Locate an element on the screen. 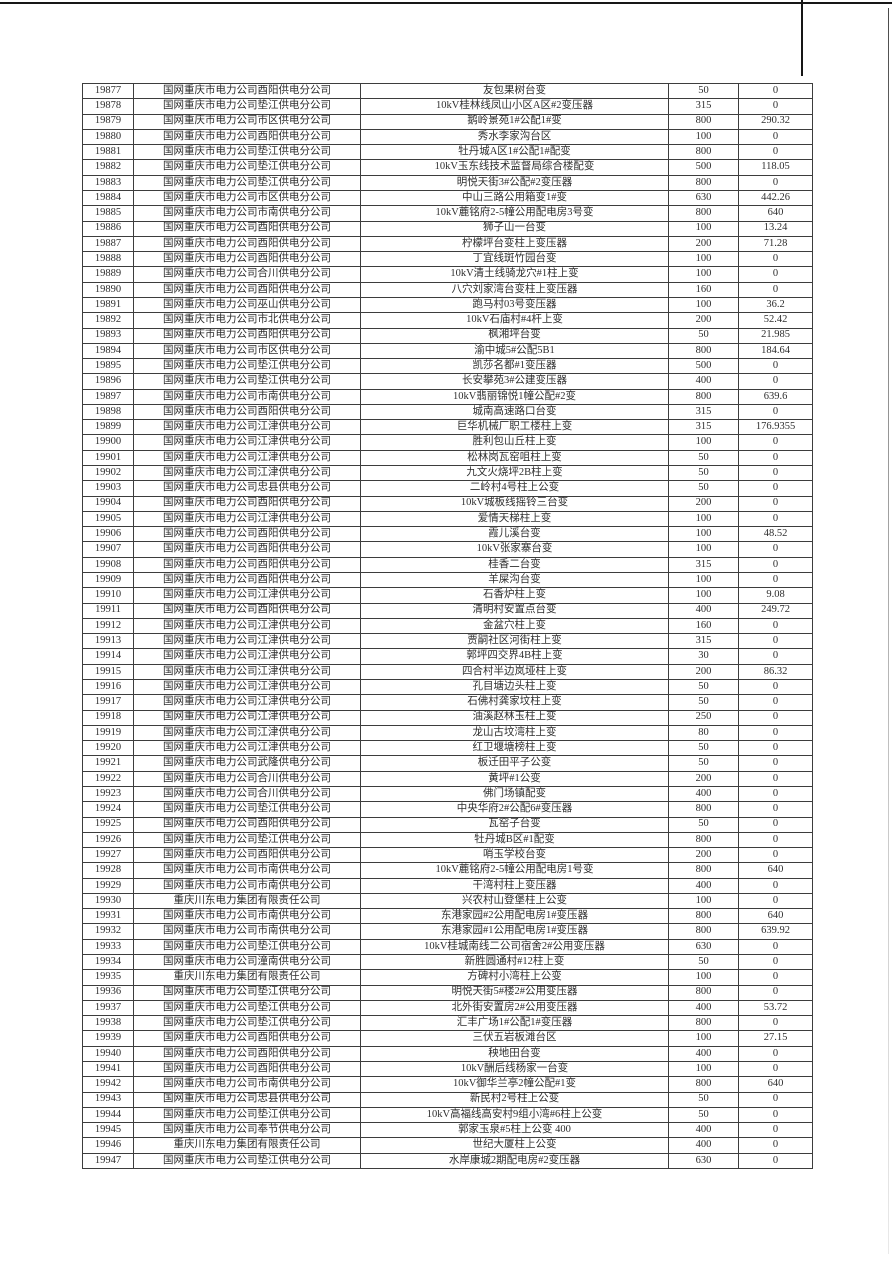 This screenshot has height=1262, width=892. cell-id: 19888 is located at coordinates (108, 259).